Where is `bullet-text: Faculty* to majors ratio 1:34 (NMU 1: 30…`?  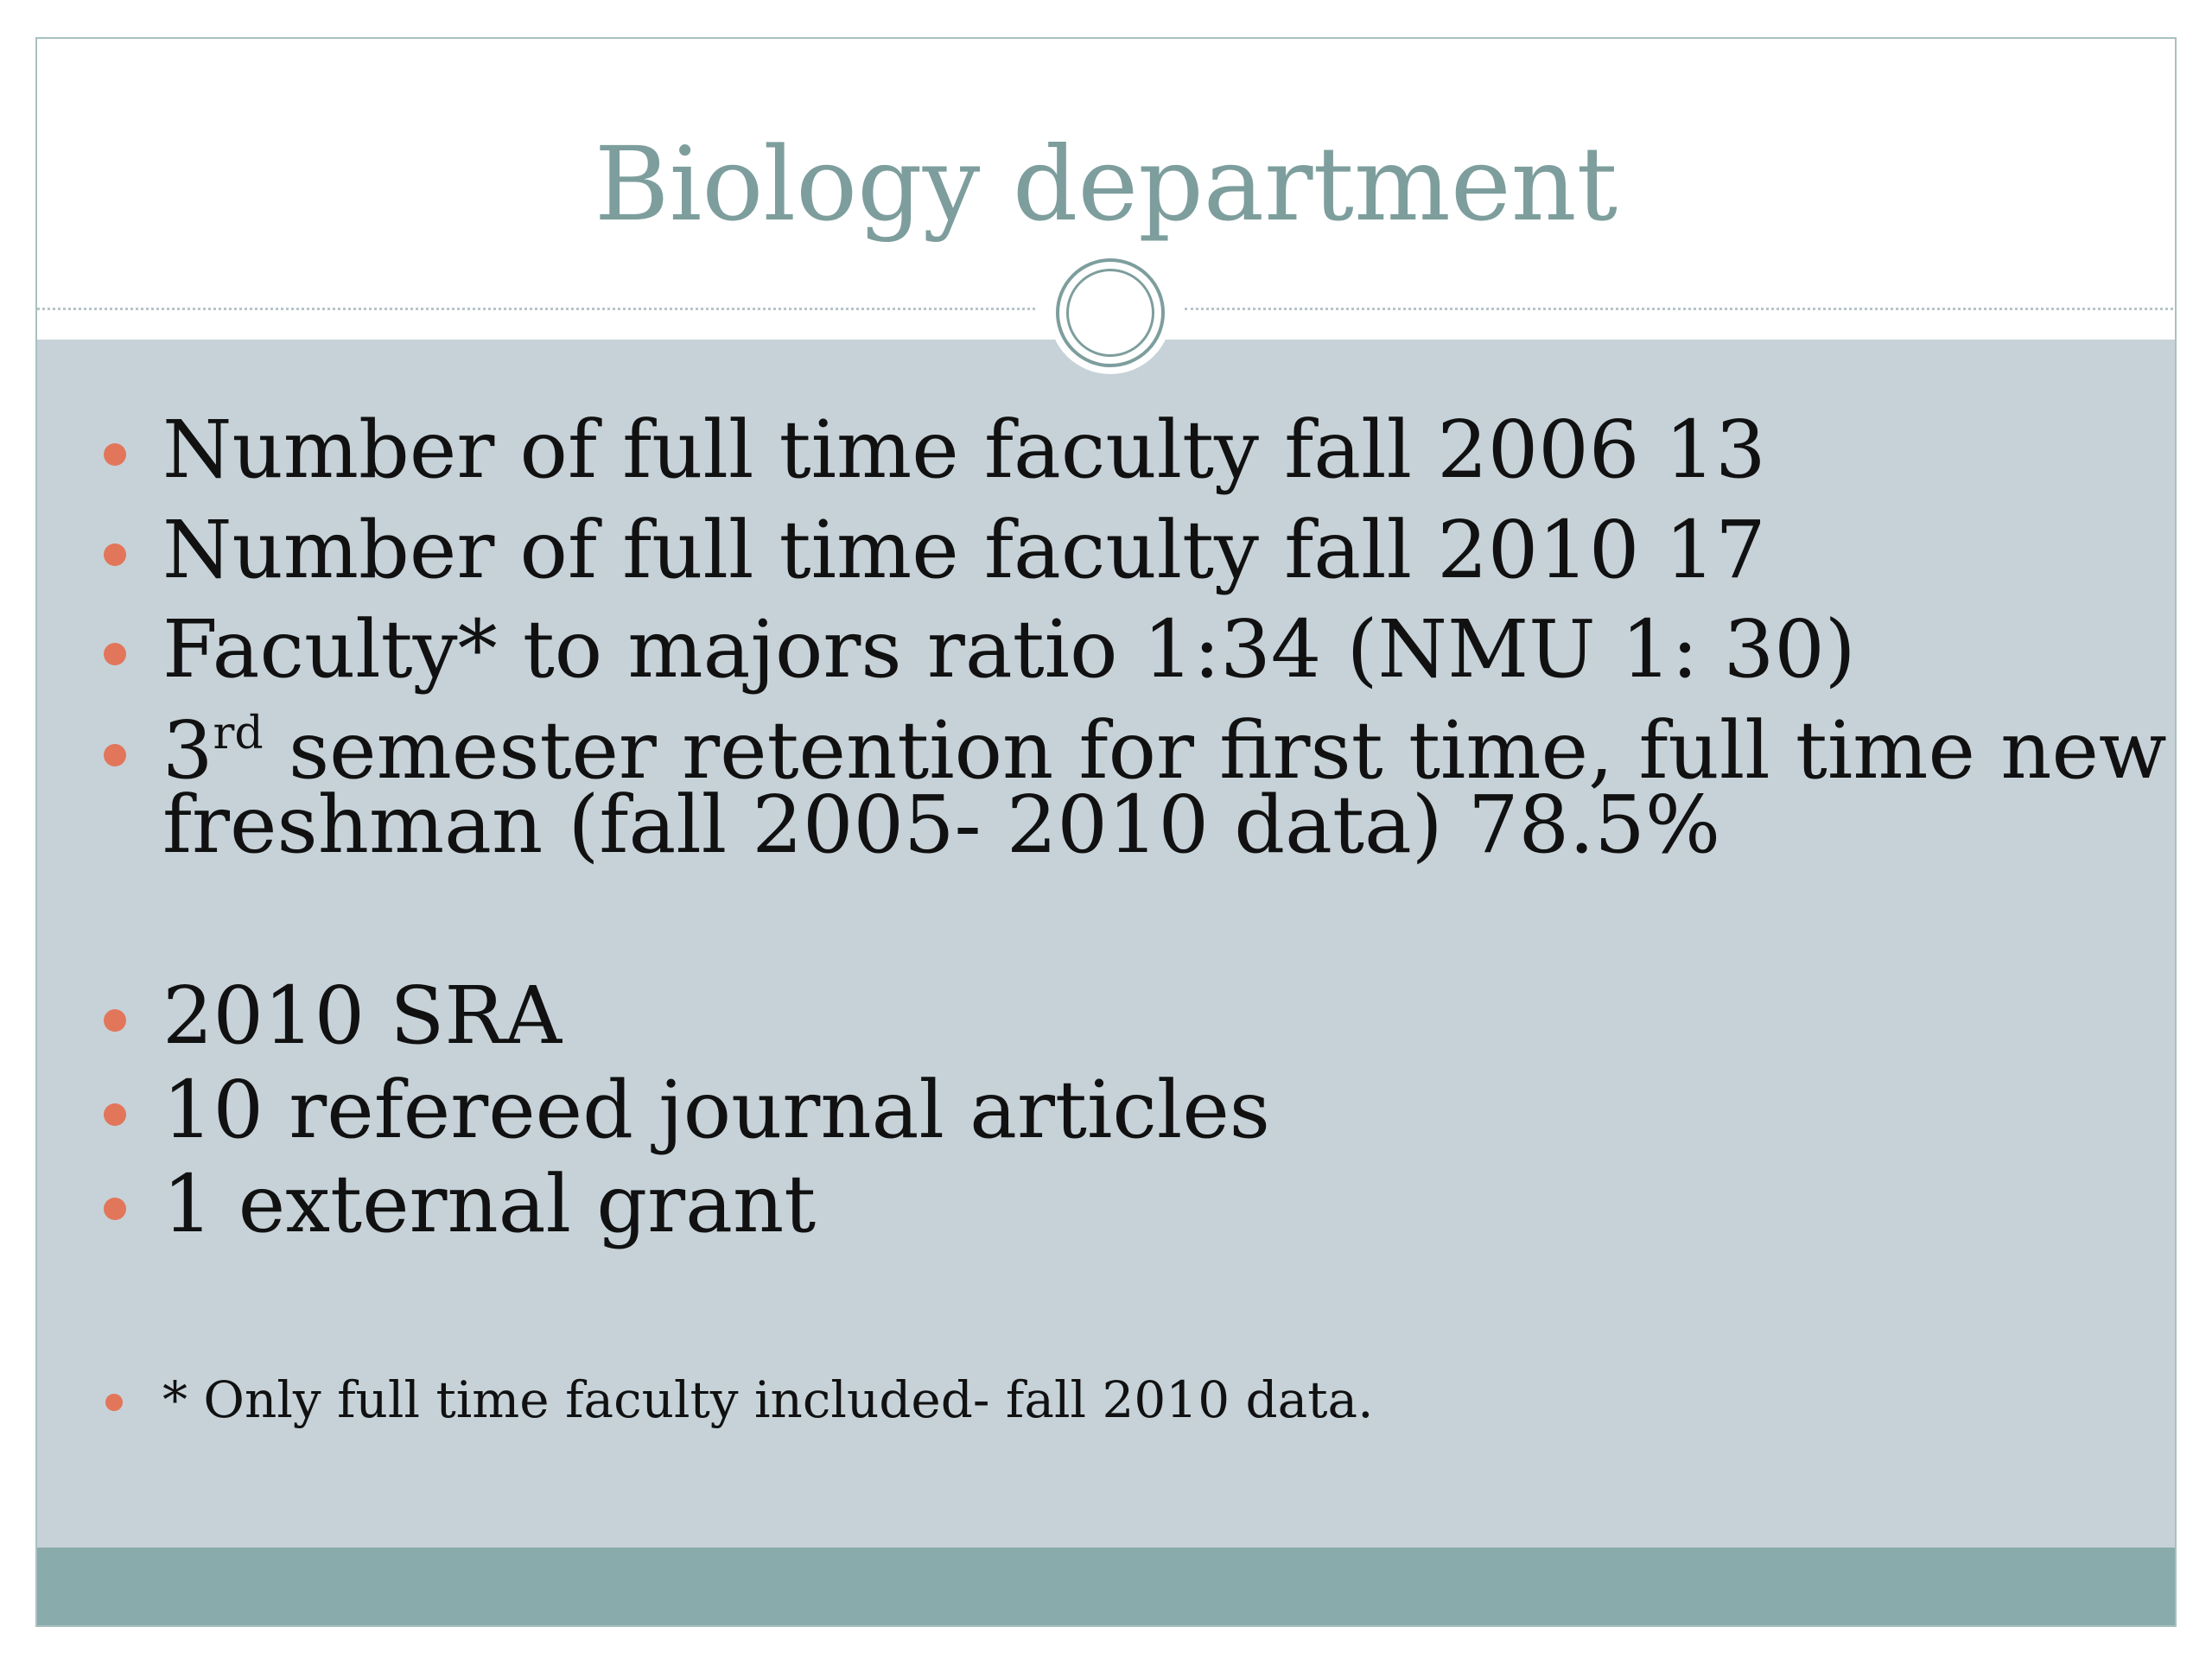 bullet-text: Faculty* to majors ratio 1:34 (NMU 1: 30… is located at coordinates (1009, 649).